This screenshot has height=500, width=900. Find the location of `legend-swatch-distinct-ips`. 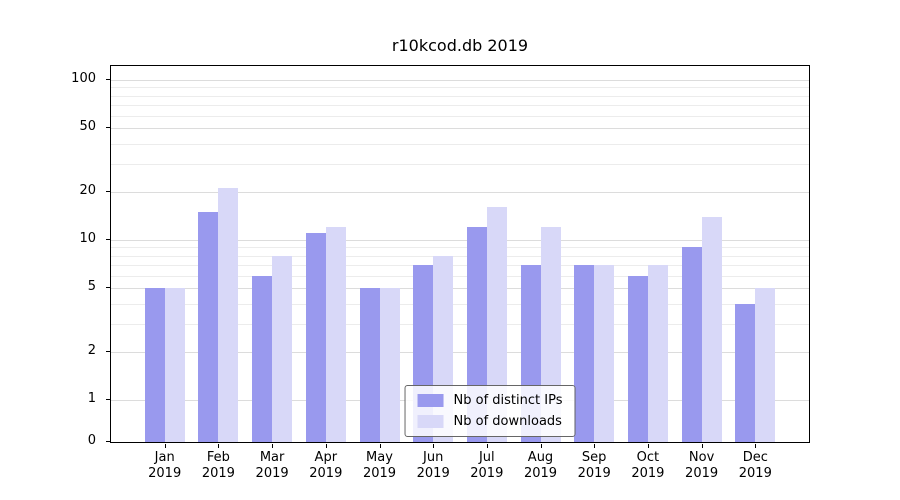

legend-swatch-distinct-ips is located at coordinates (430, 400).